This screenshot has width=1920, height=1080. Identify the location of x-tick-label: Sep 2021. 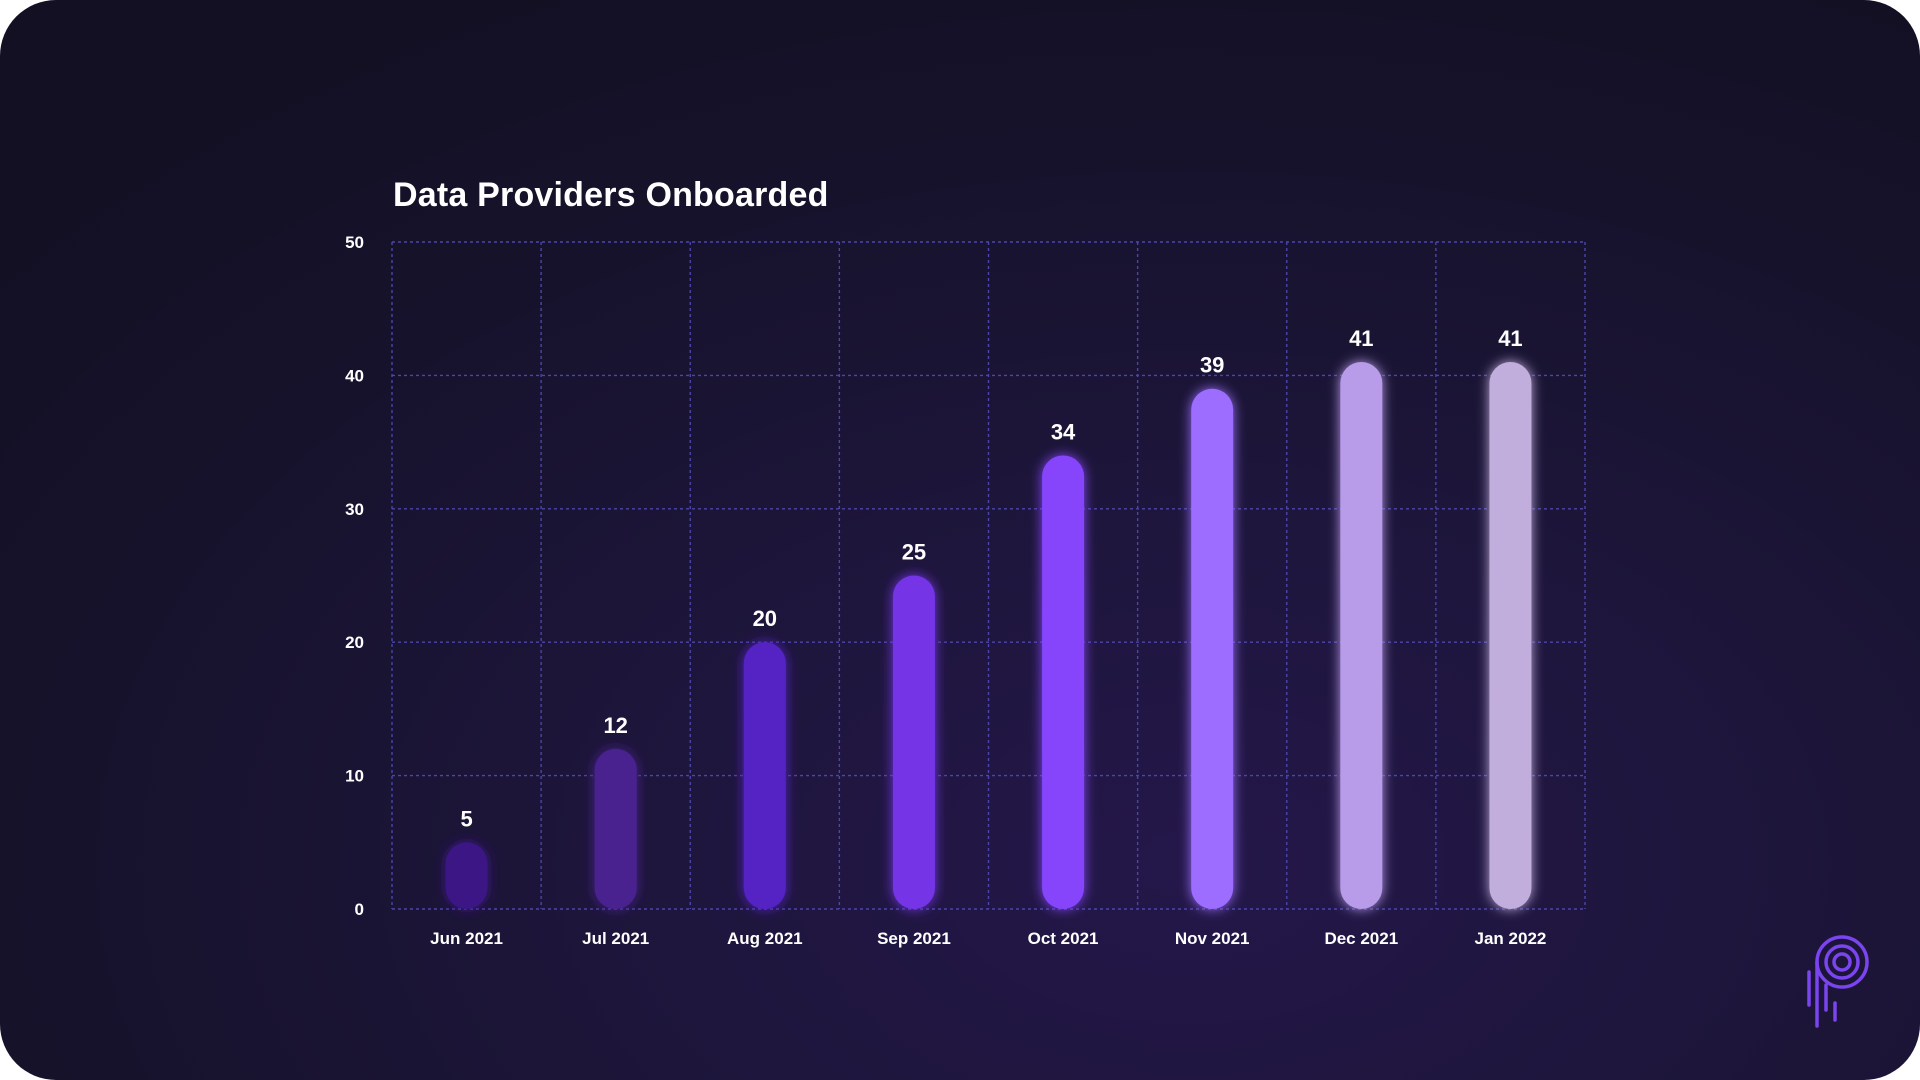
(914, 938).